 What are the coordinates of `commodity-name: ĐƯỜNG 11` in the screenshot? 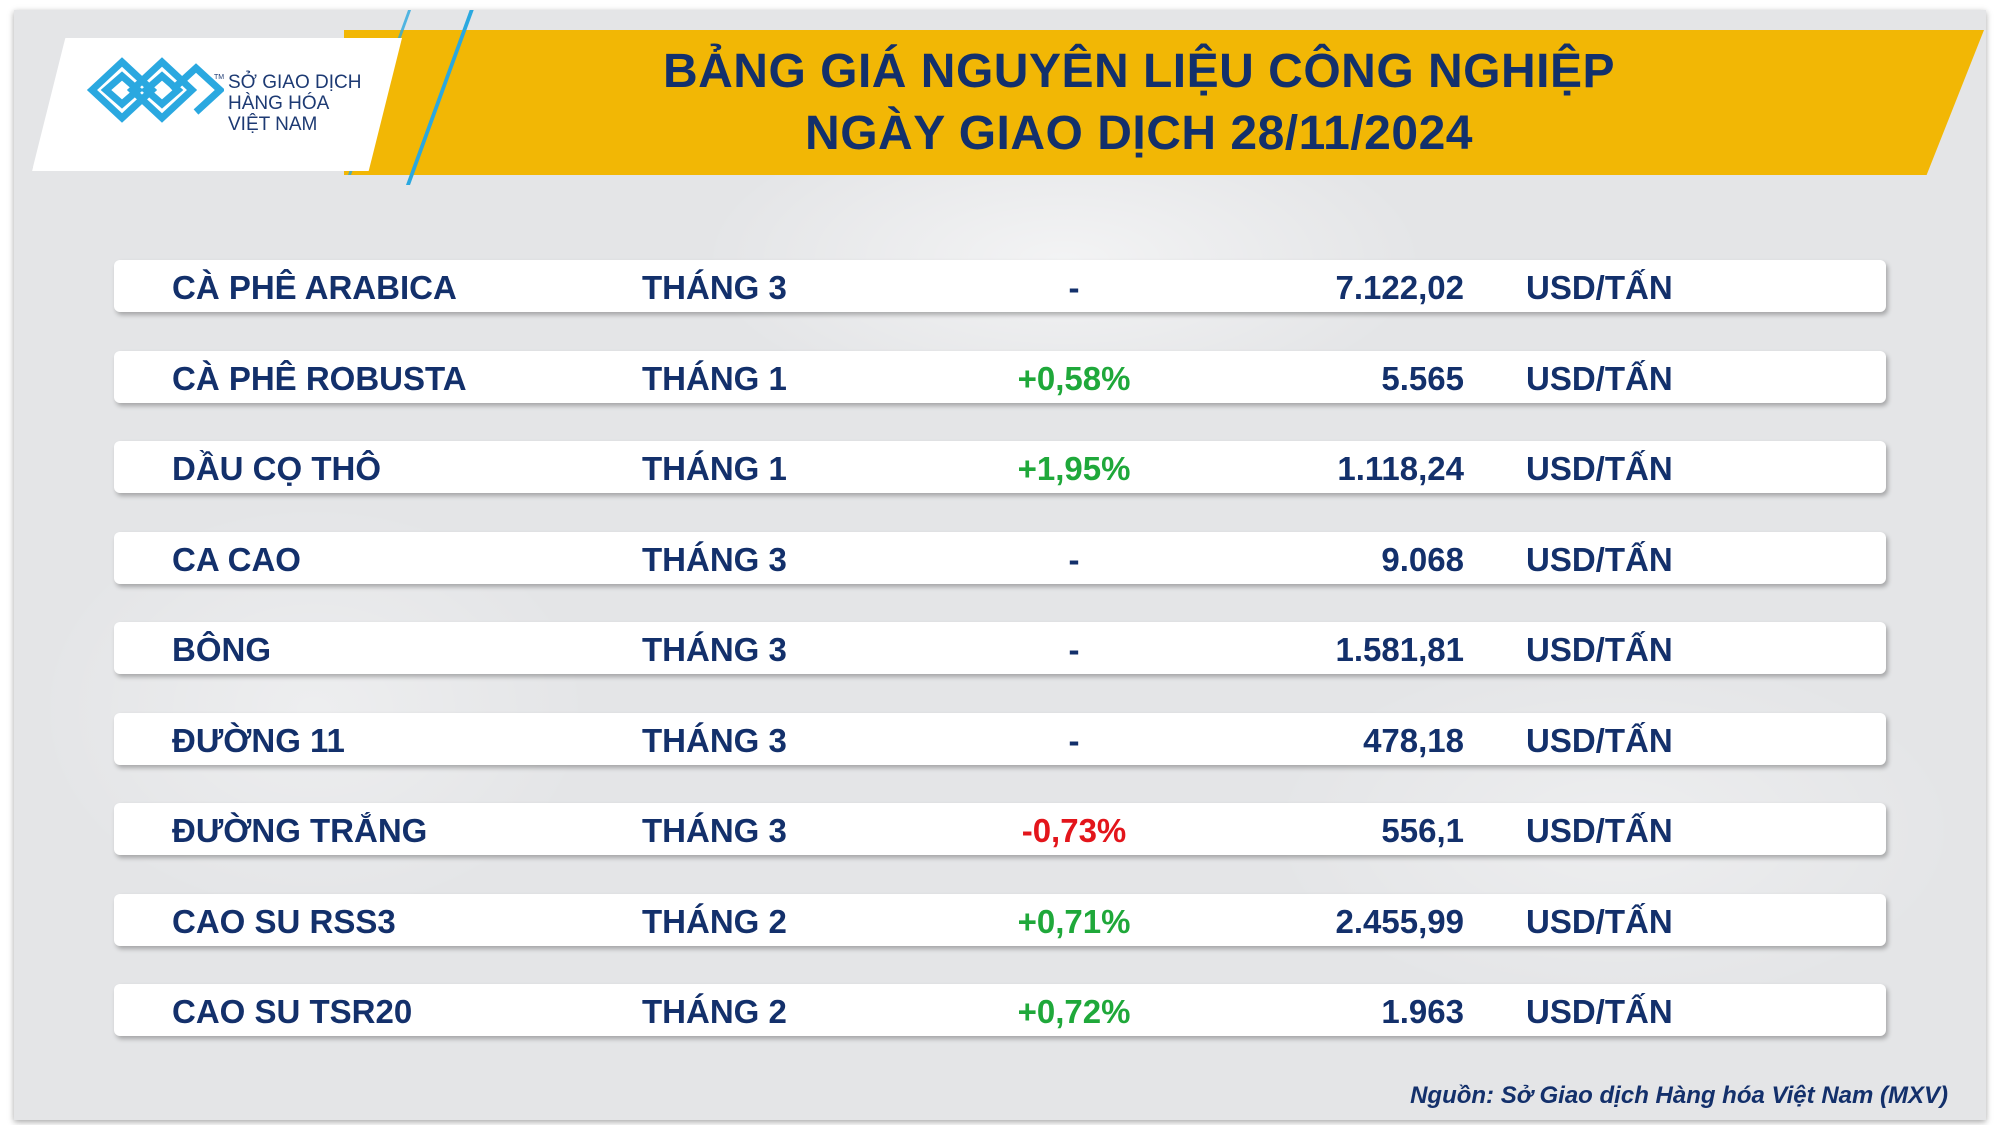 It's located at (258, 740).